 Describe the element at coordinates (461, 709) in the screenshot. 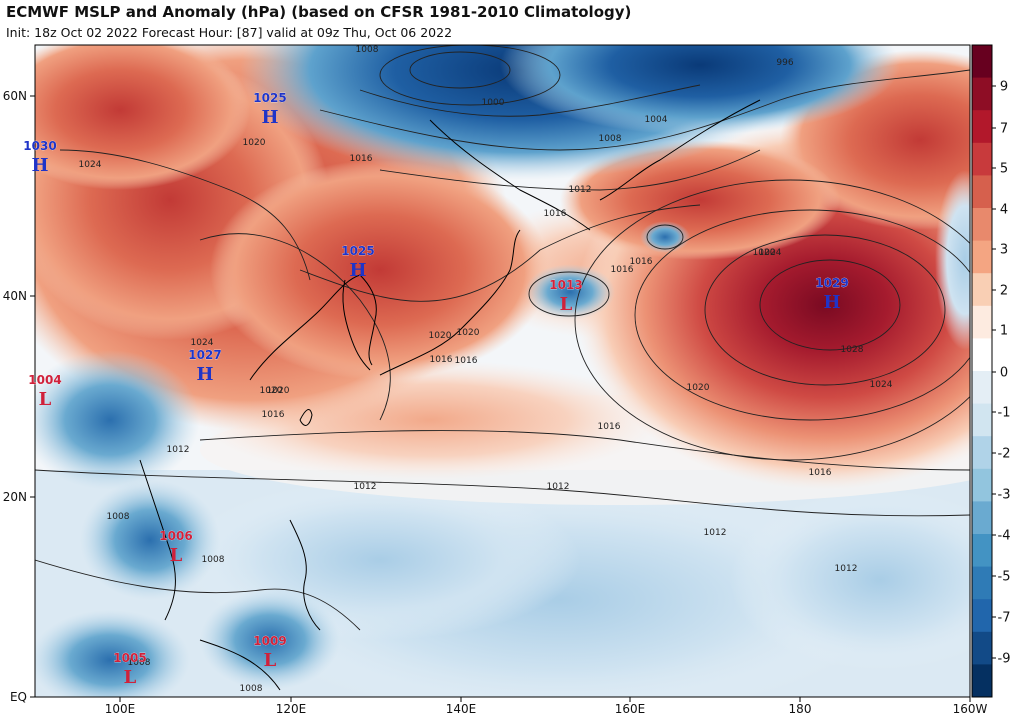

I see `lon-label: 140E` at that location.